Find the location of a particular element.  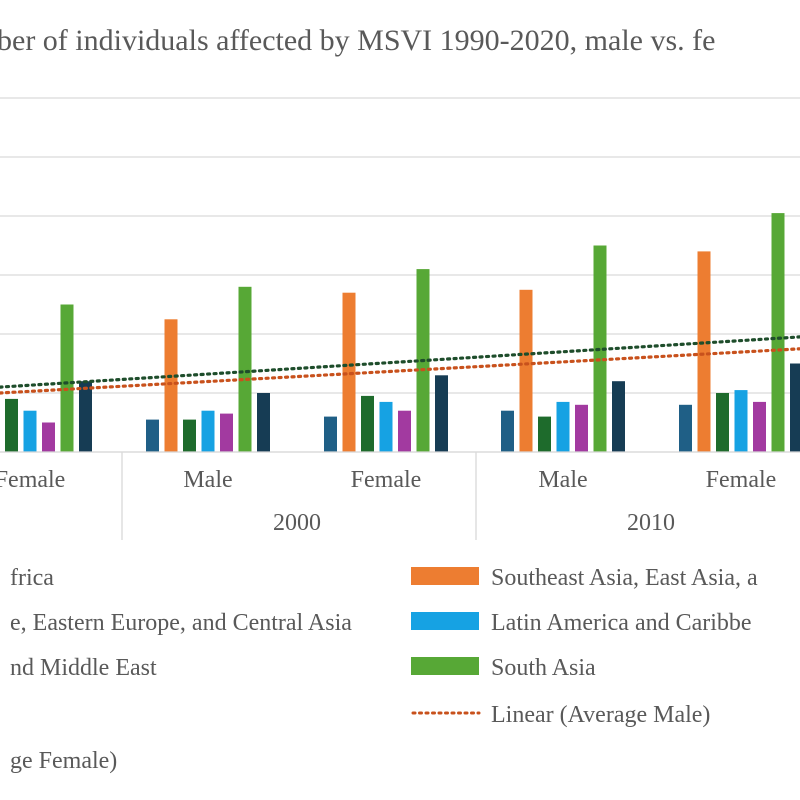

legend-label: Latin America and Caribbe is located at coordinates (621, 623).